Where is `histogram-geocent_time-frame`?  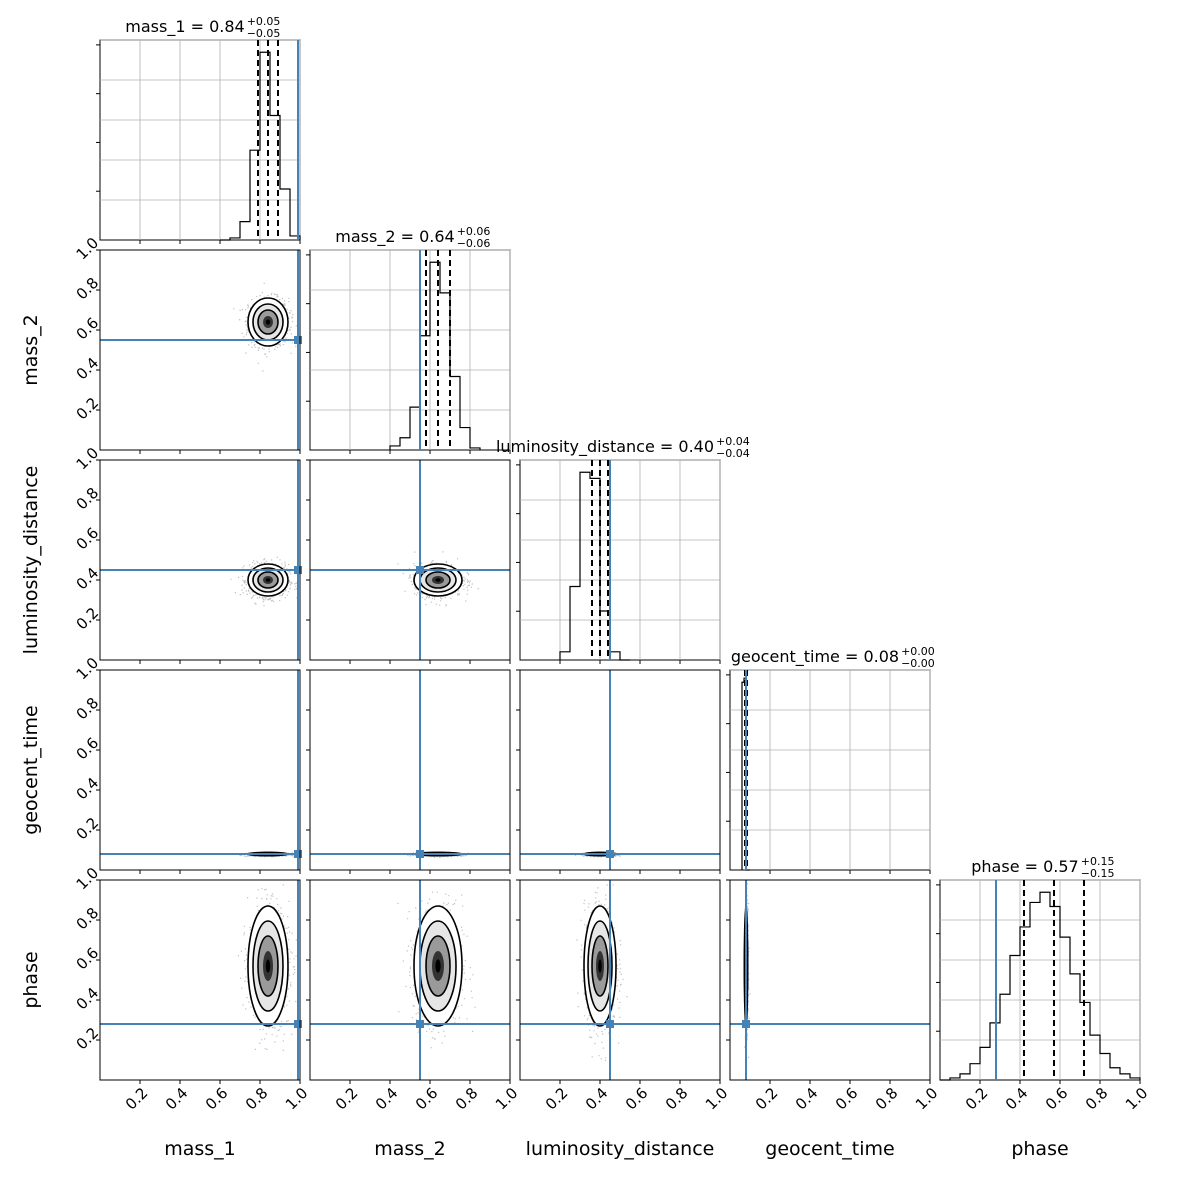 histogram-geocent_time-frame is located at coordinates (830, 770).